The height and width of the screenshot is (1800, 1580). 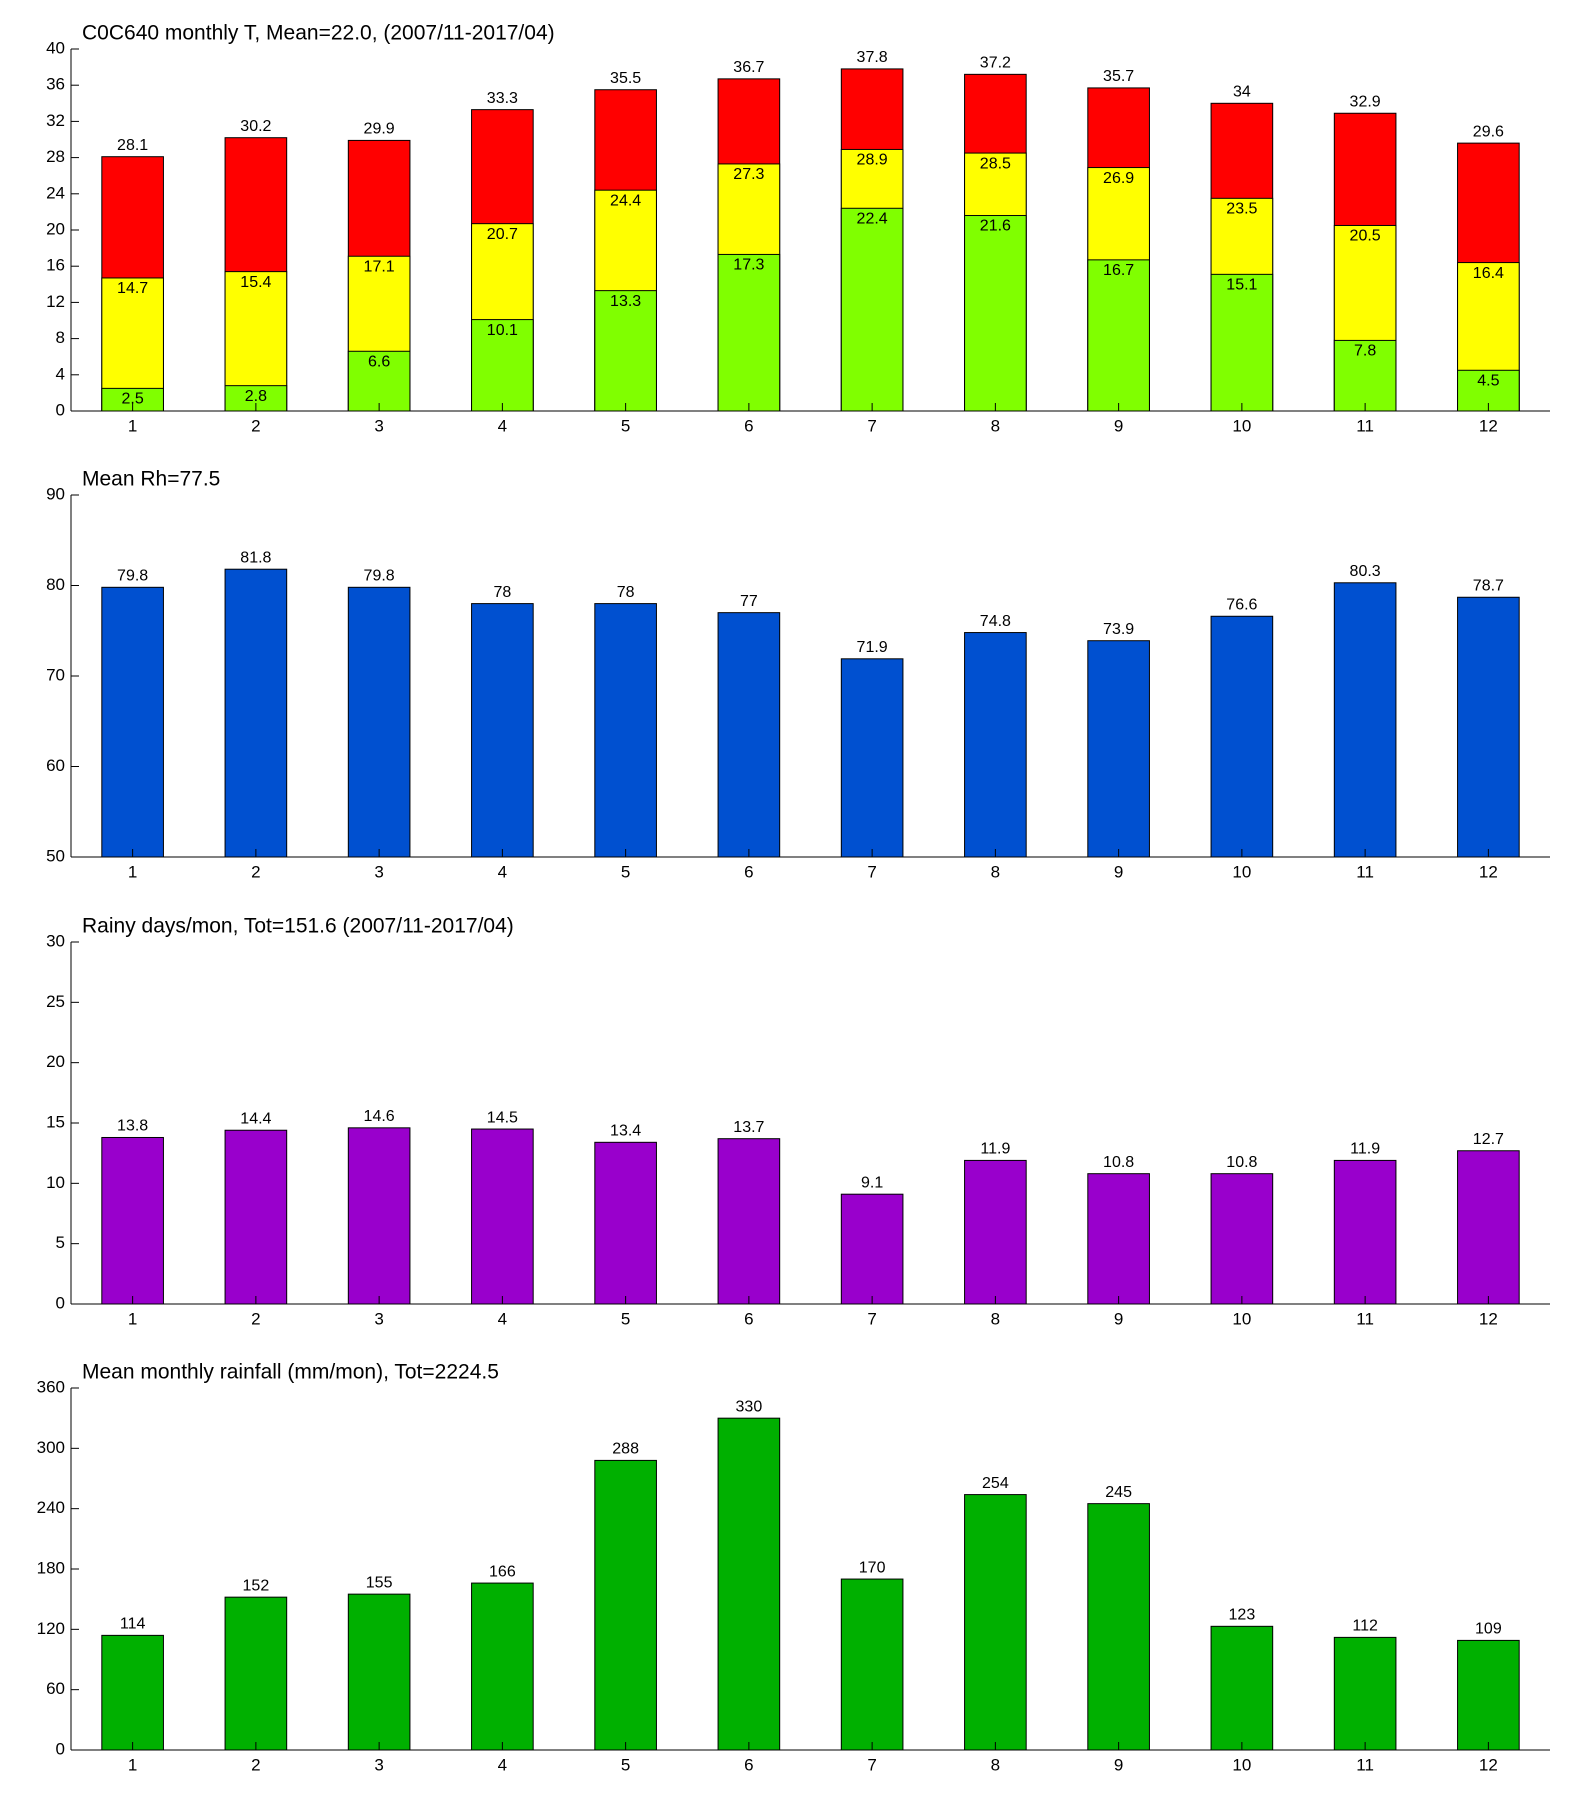 What do you see at coordinates (132, 576) in the screenshot?
I see `value-label: 79.8` at bounding box center [132, 576].